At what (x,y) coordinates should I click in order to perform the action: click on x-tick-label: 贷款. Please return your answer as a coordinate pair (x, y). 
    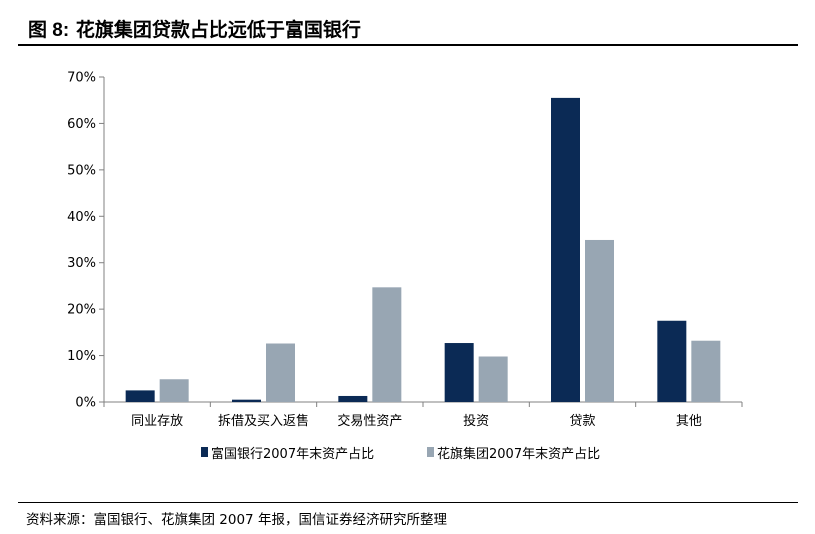
    Looking at the image, I should click on (582, 421).